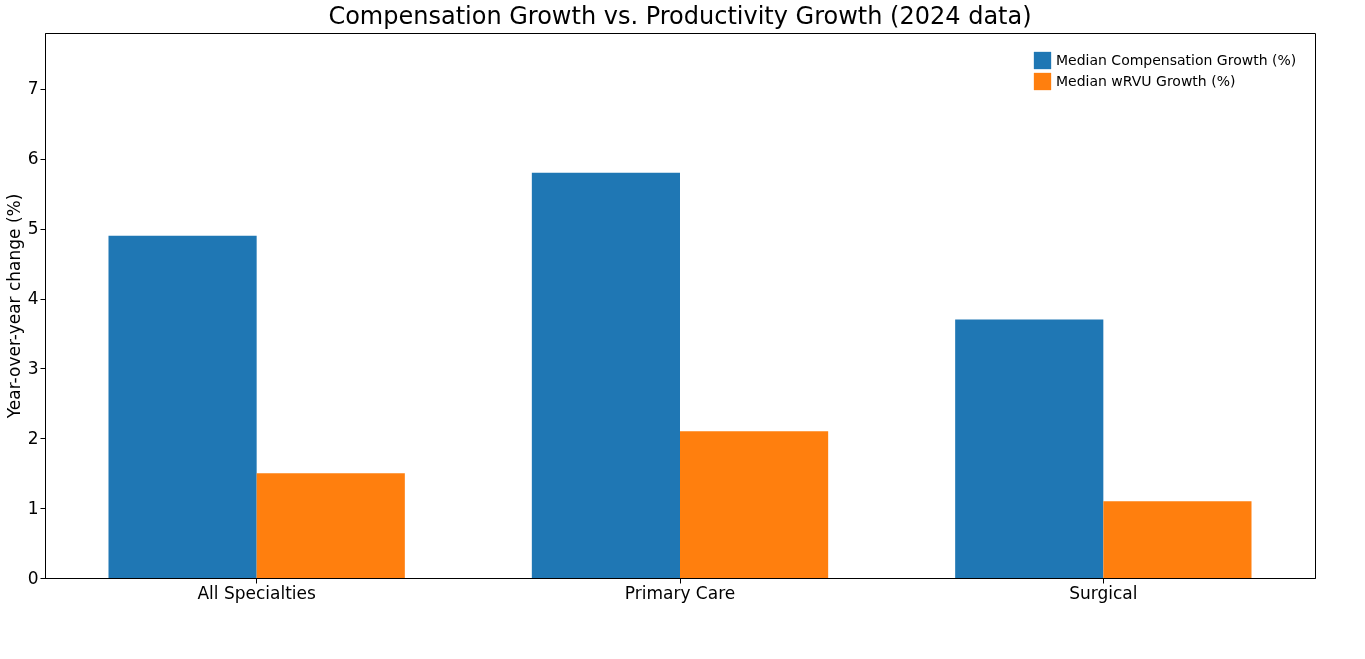 This screenshot has width=1365, height=659. What do you see at coordinates (1176, 59) in the screenshot?
I see `legend-label: Median Compensation Growth (%)` at bounding box center [1176, 59].